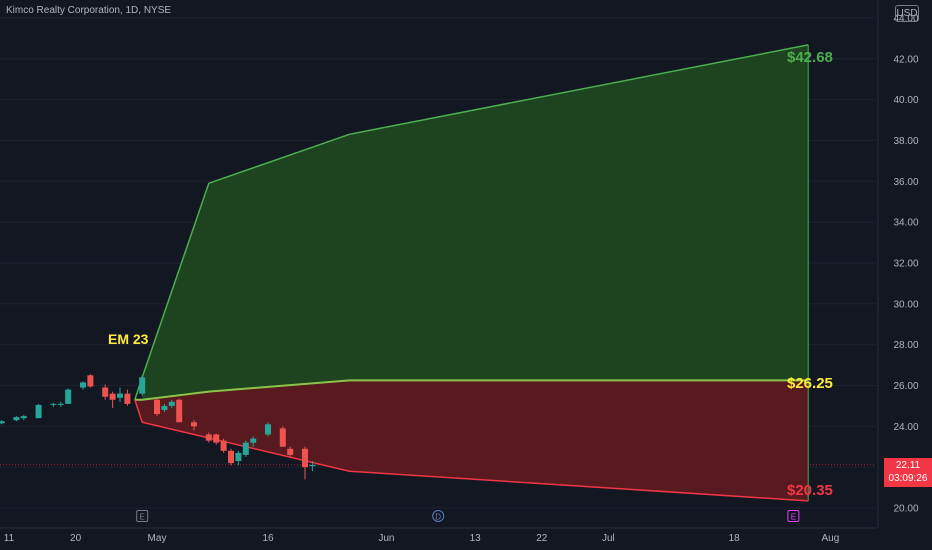 The height and width of the screenshot is (550, 932). What do you see at coordinates (905, 263) in the screenshot?
I see `y-tick-label: 32.00` at bounding box center [905, 263].